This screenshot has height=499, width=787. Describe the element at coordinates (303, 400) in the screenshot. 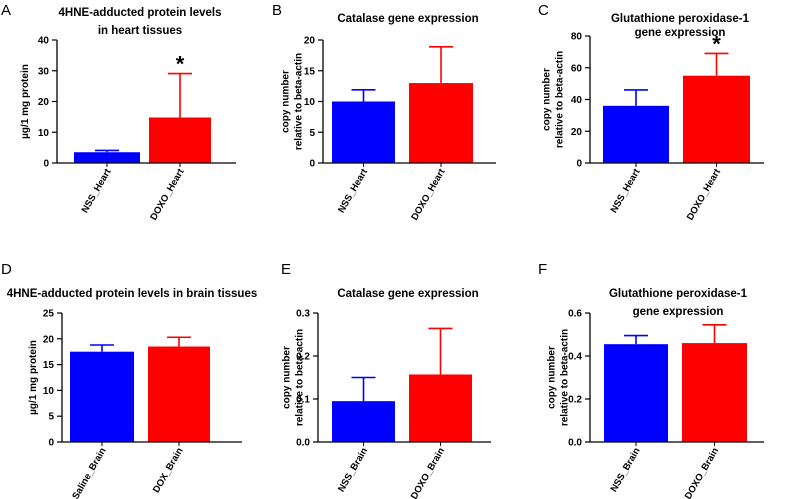

I see `y-tick-label: 0.1` at that location.